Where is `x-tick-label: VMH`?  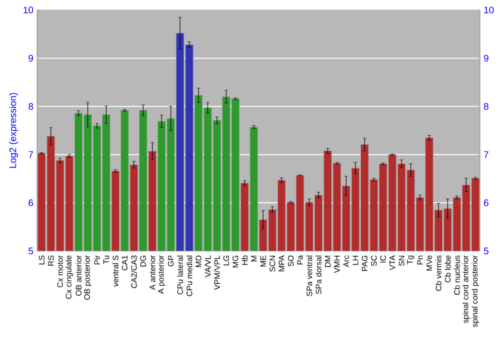 x-tick-label: VMH is located at coordinates (337, 264).